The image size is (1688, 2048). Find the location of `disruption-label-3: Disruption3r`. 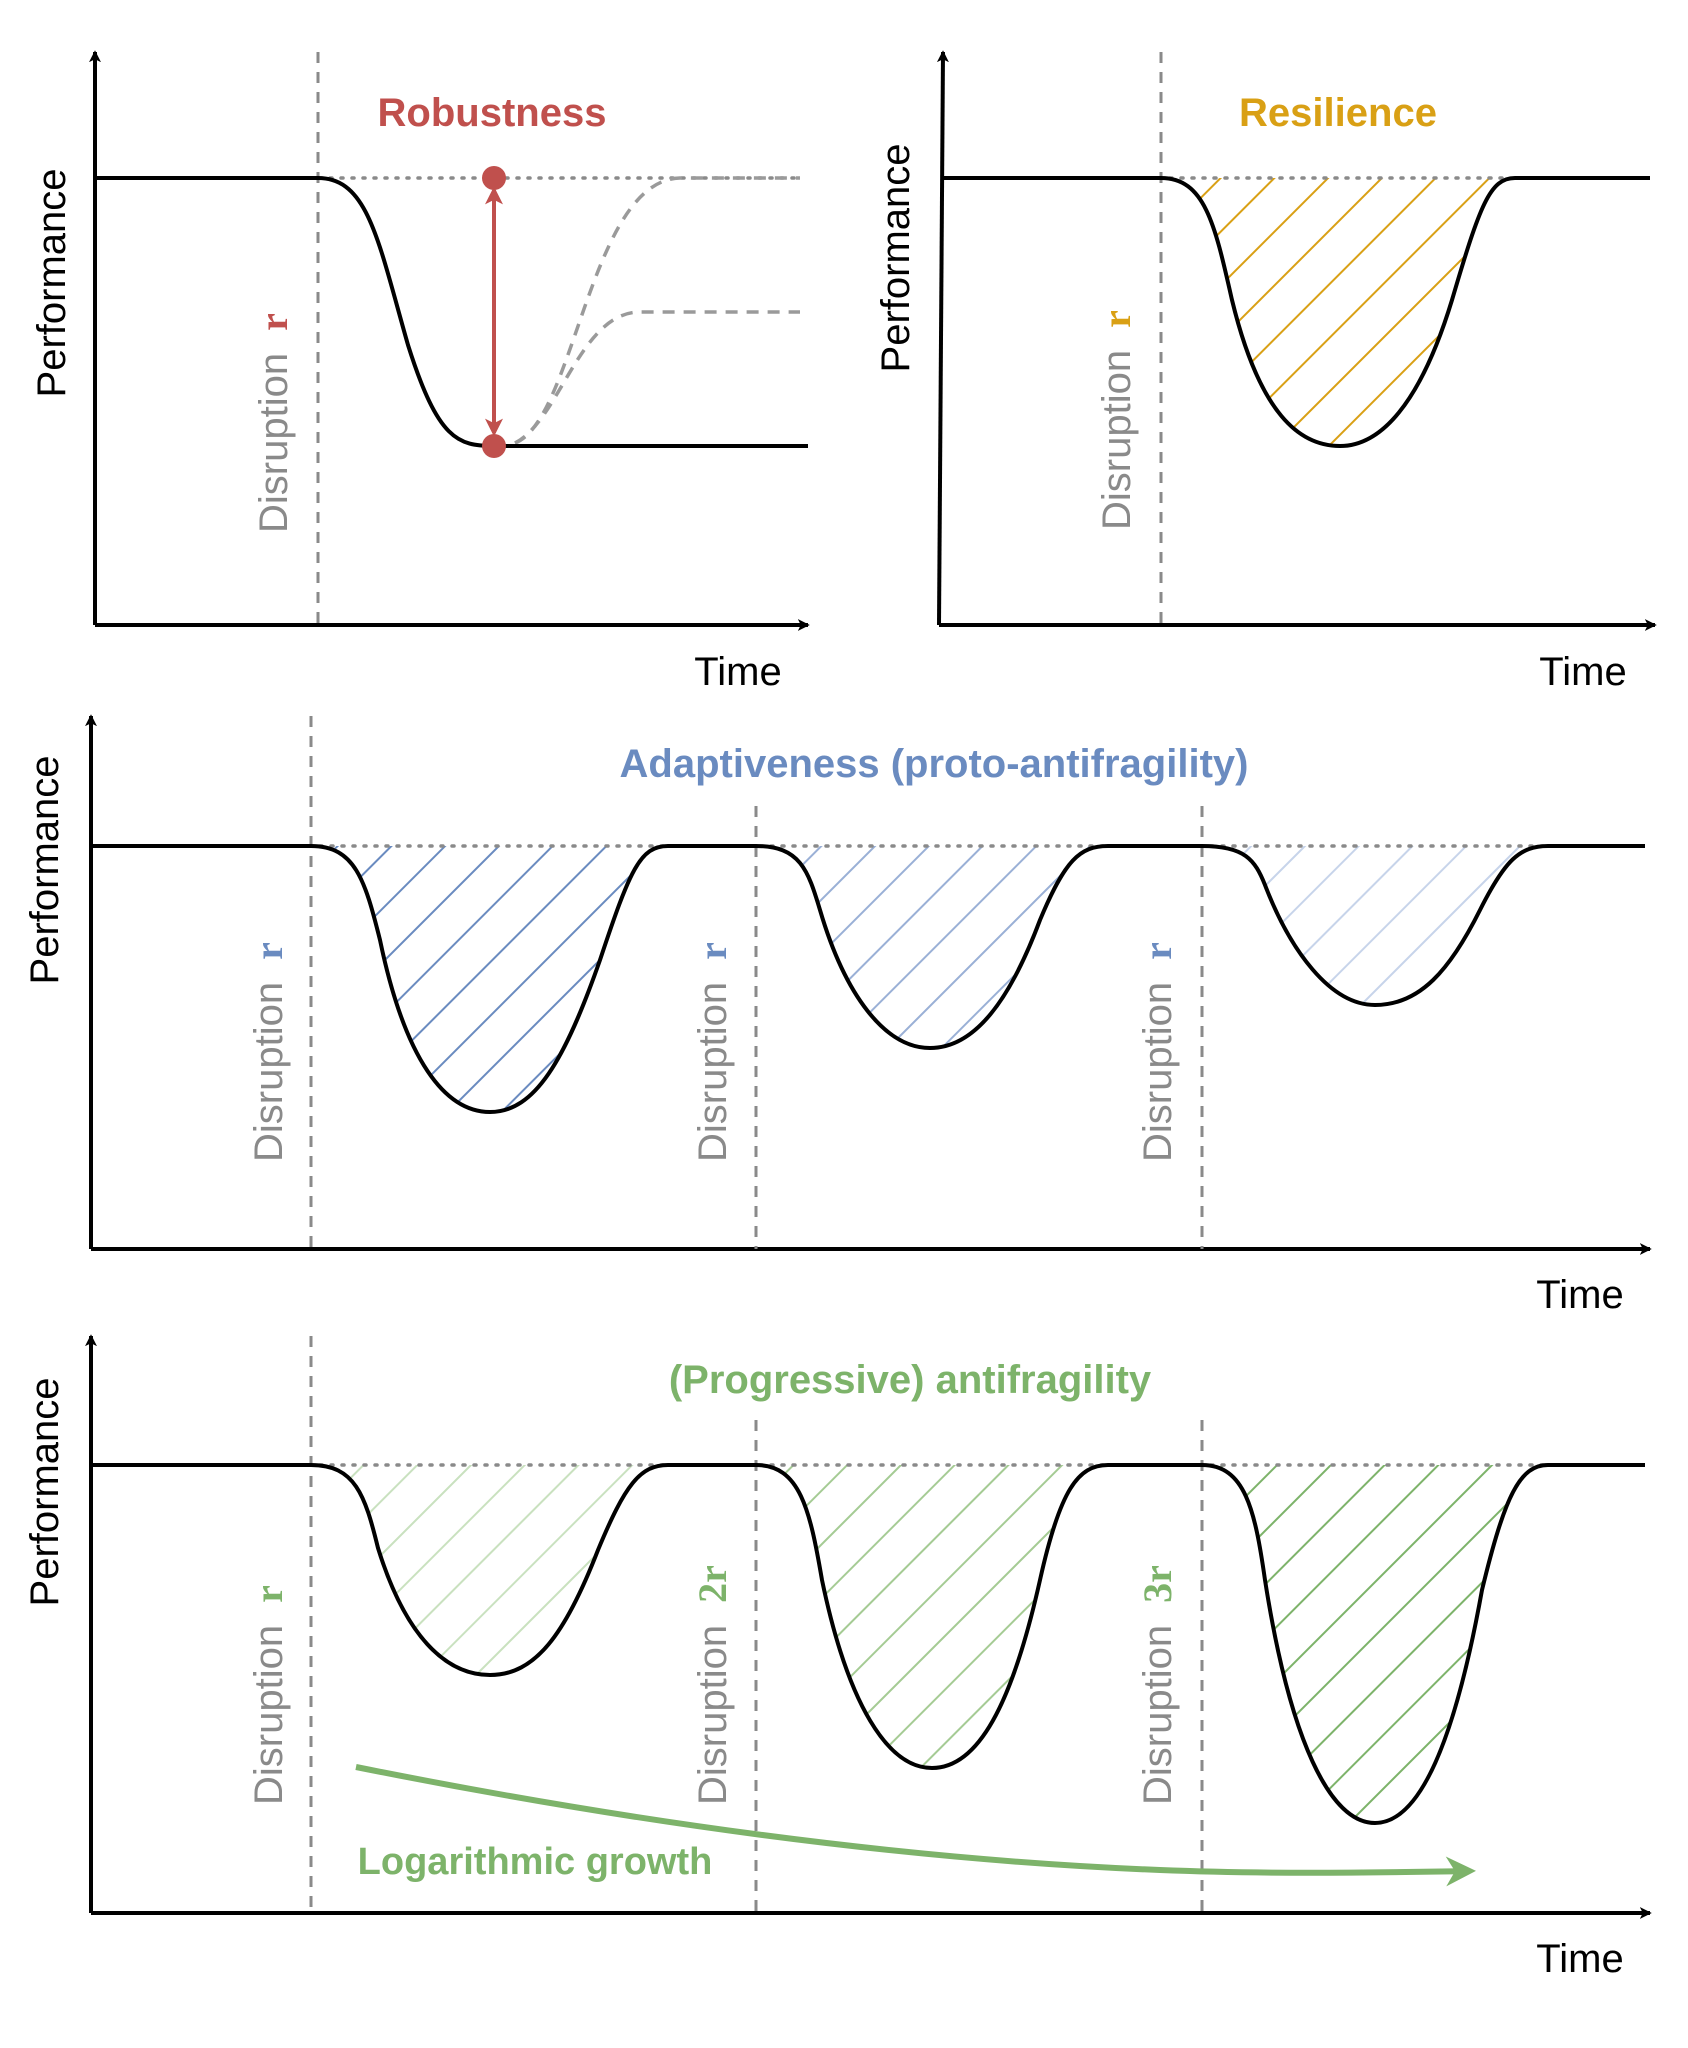

disruption-label-3: Disruption3r is located at coordinates (1157, 1685).